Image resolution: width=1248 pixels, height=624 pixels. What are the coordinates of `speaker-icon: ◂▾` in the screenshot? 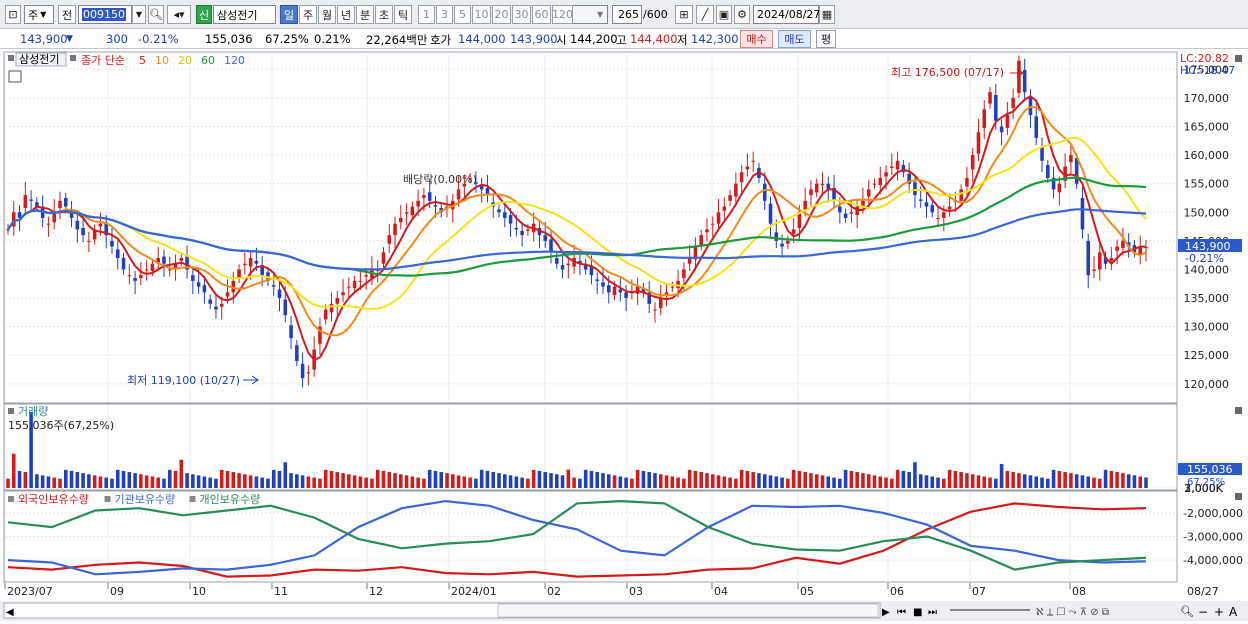 It's located at (179, 14).